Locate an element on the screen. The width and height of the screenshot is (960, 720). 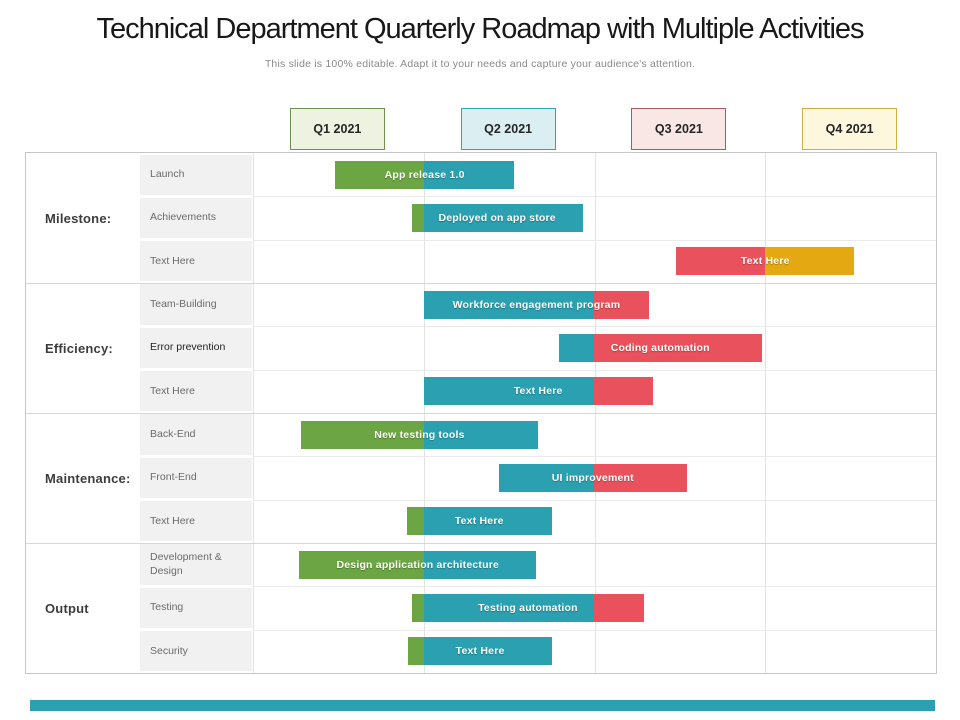
row-label-back-end: Back-End is located at coordinates (196, 434).